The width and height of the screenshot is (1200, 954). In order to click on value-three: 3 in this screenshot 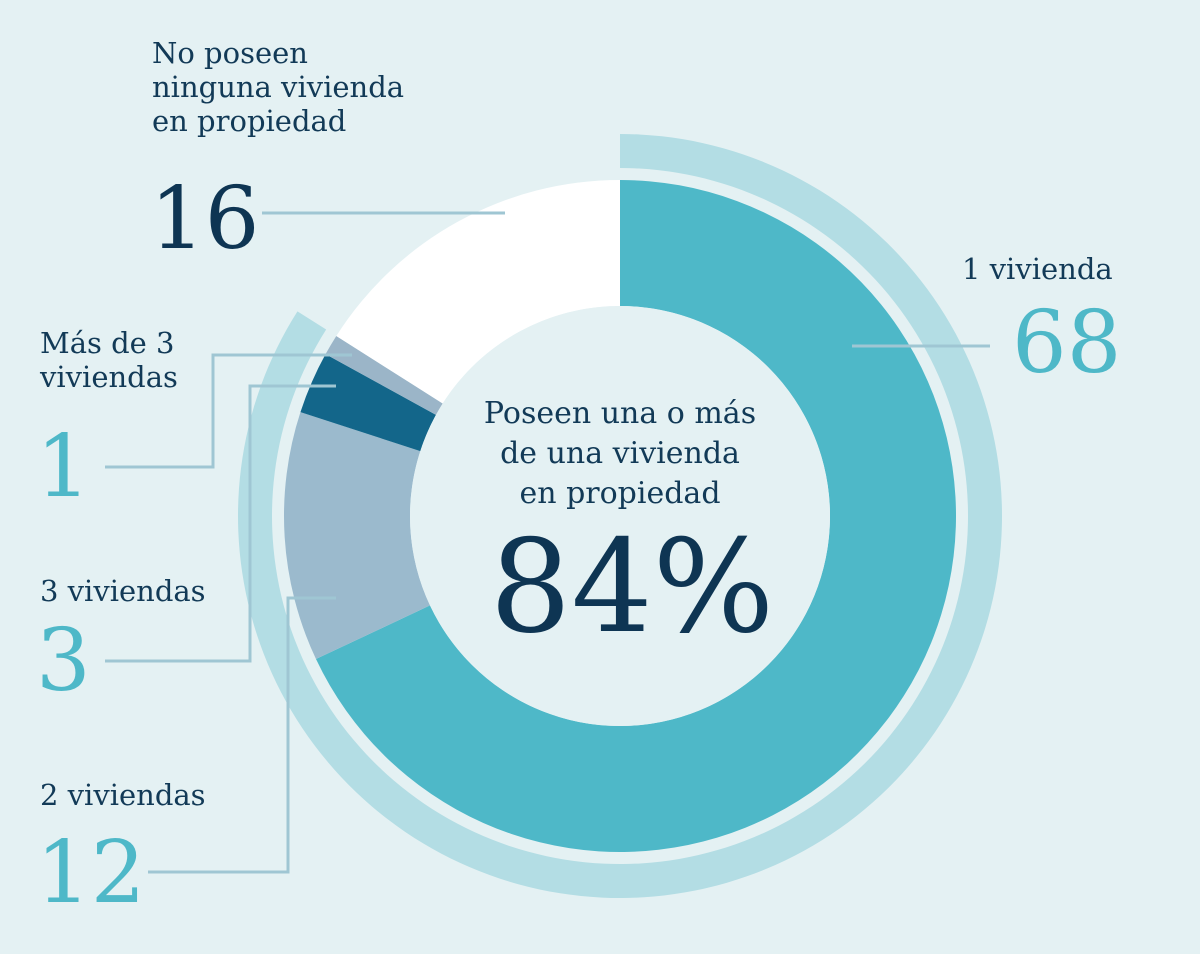, I will do `click(63, 661)`.